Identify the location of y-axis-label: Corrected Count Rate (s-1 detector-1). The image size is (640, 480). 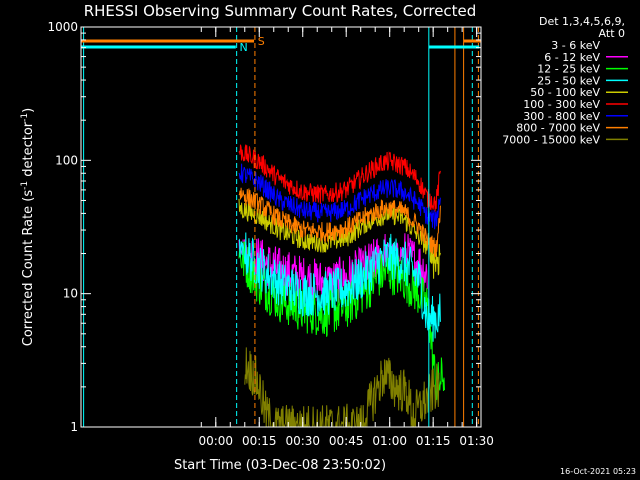
(28, 227).